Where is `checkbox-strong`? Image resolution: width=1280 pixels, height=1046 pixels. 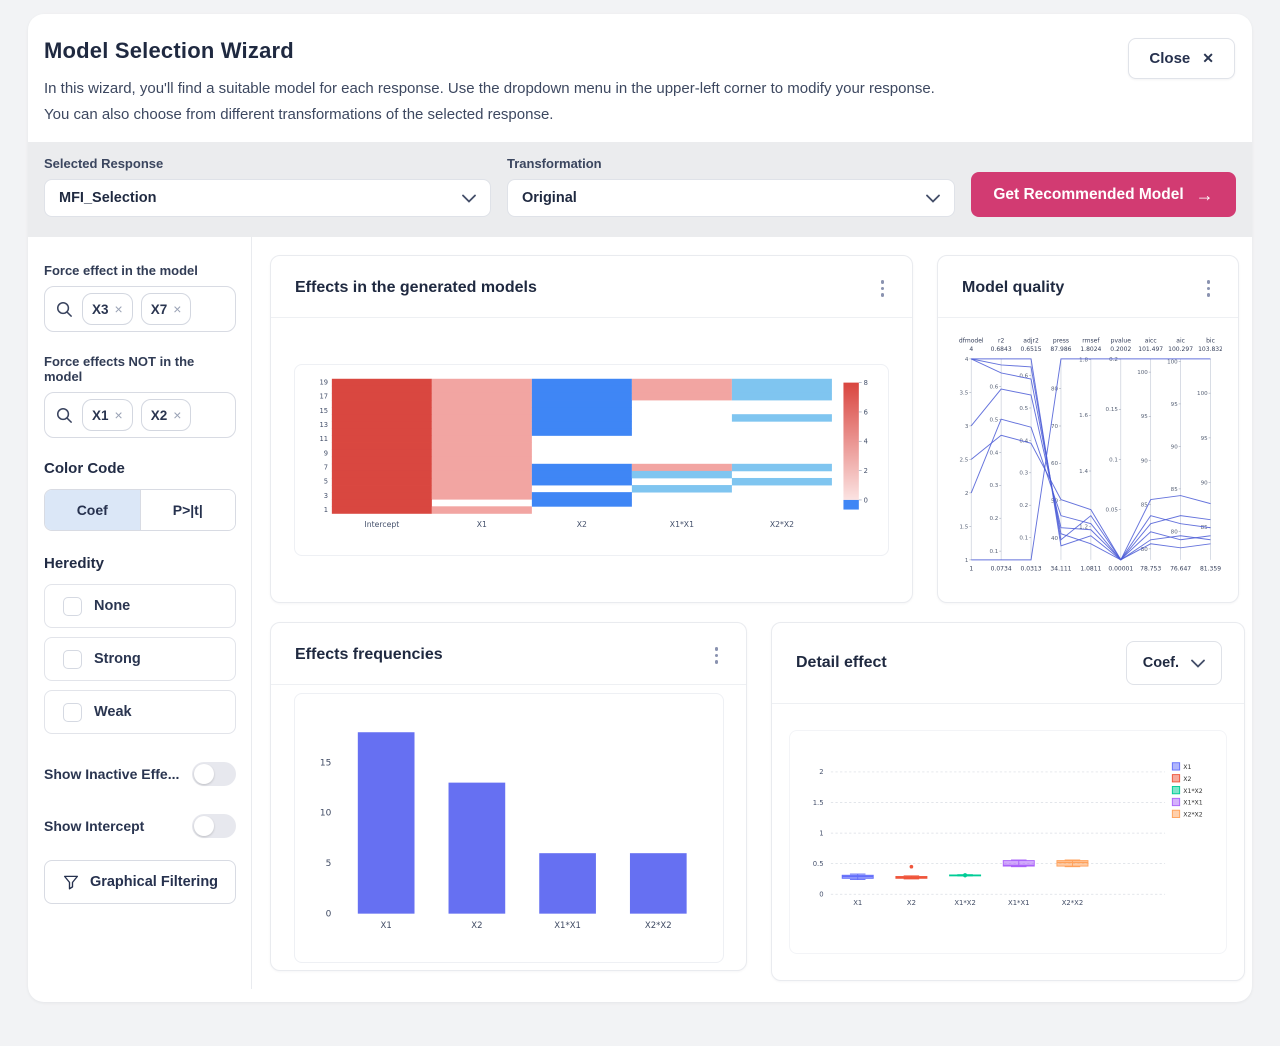
checkbox-strong is located at coordinates (72, 659).